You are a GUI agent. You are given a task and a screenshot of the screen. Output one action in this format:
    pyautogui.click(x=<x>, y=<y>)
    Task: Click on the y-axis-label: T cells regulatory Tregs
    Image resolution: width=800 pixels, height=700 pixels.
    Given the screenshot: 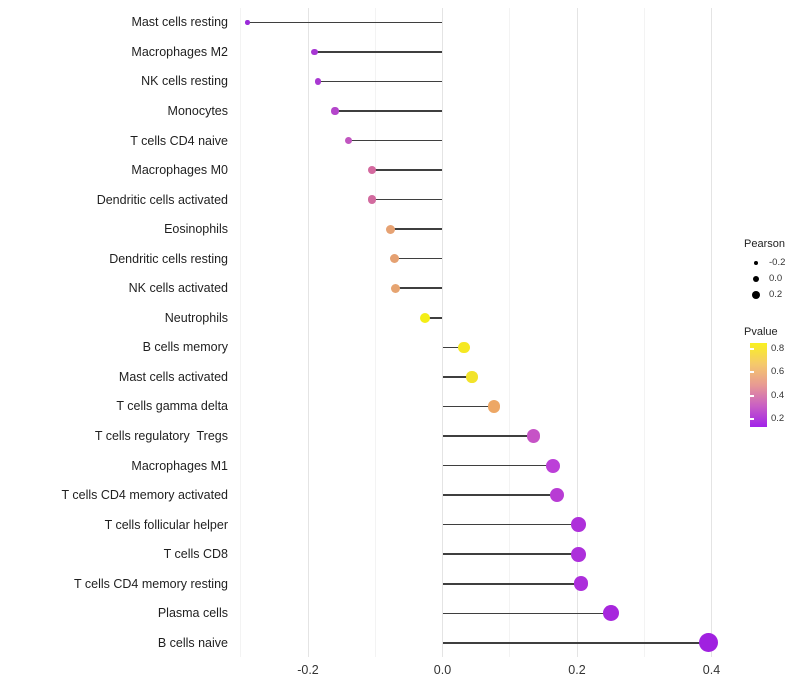 What is the action you would take?
    pyautogui.click(x=161, y=436)
    